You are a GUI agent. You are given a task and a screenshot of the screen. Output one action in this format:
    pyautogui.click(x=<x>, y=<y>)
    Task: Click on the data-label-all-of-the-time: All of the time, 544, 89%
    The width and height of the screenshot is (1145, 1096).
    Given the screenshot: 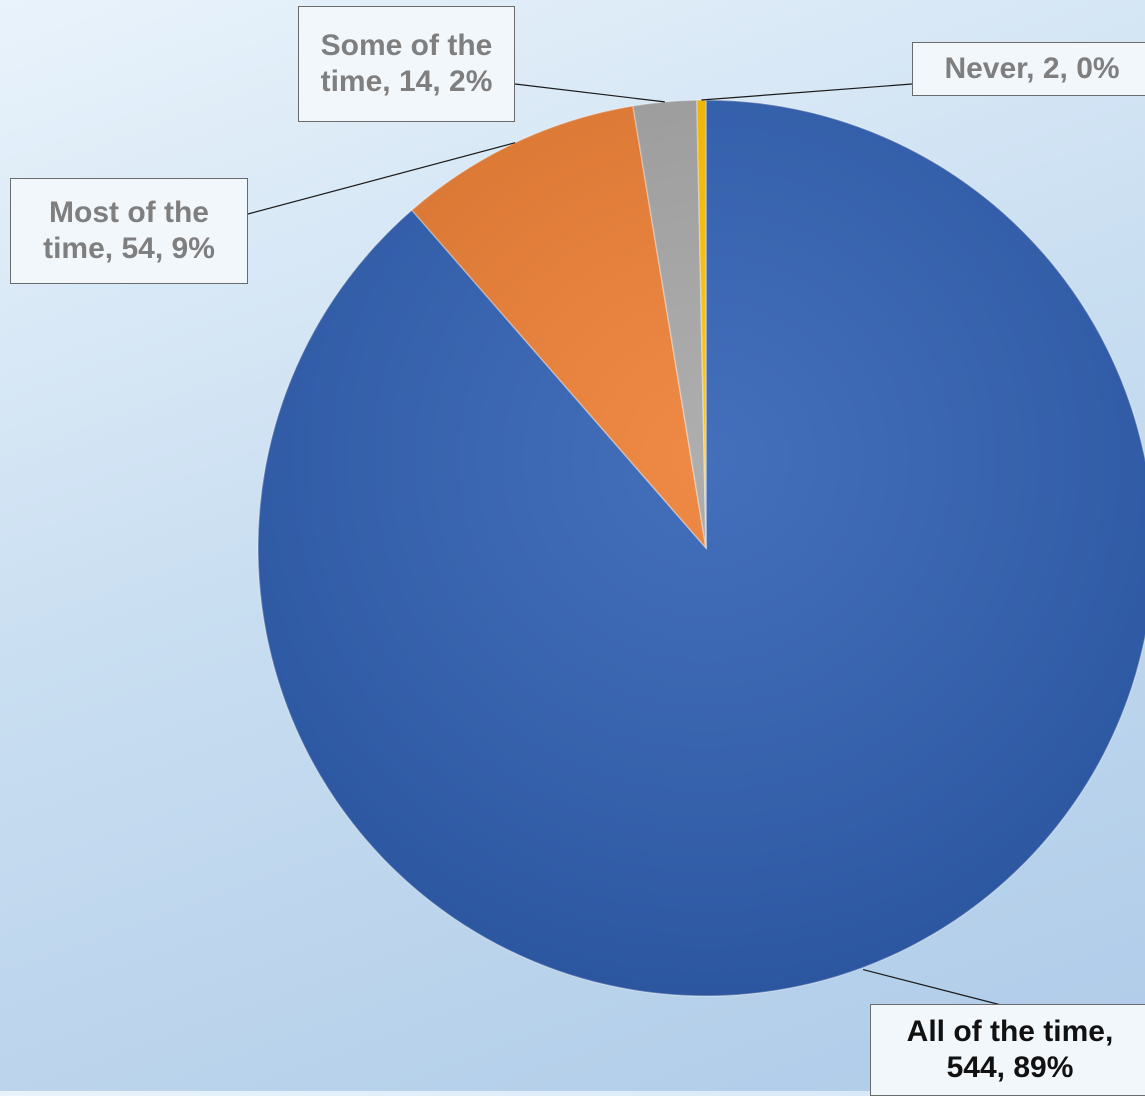 What is the action you would take?
    pyautogui.click(x=1007, y=1050)
    